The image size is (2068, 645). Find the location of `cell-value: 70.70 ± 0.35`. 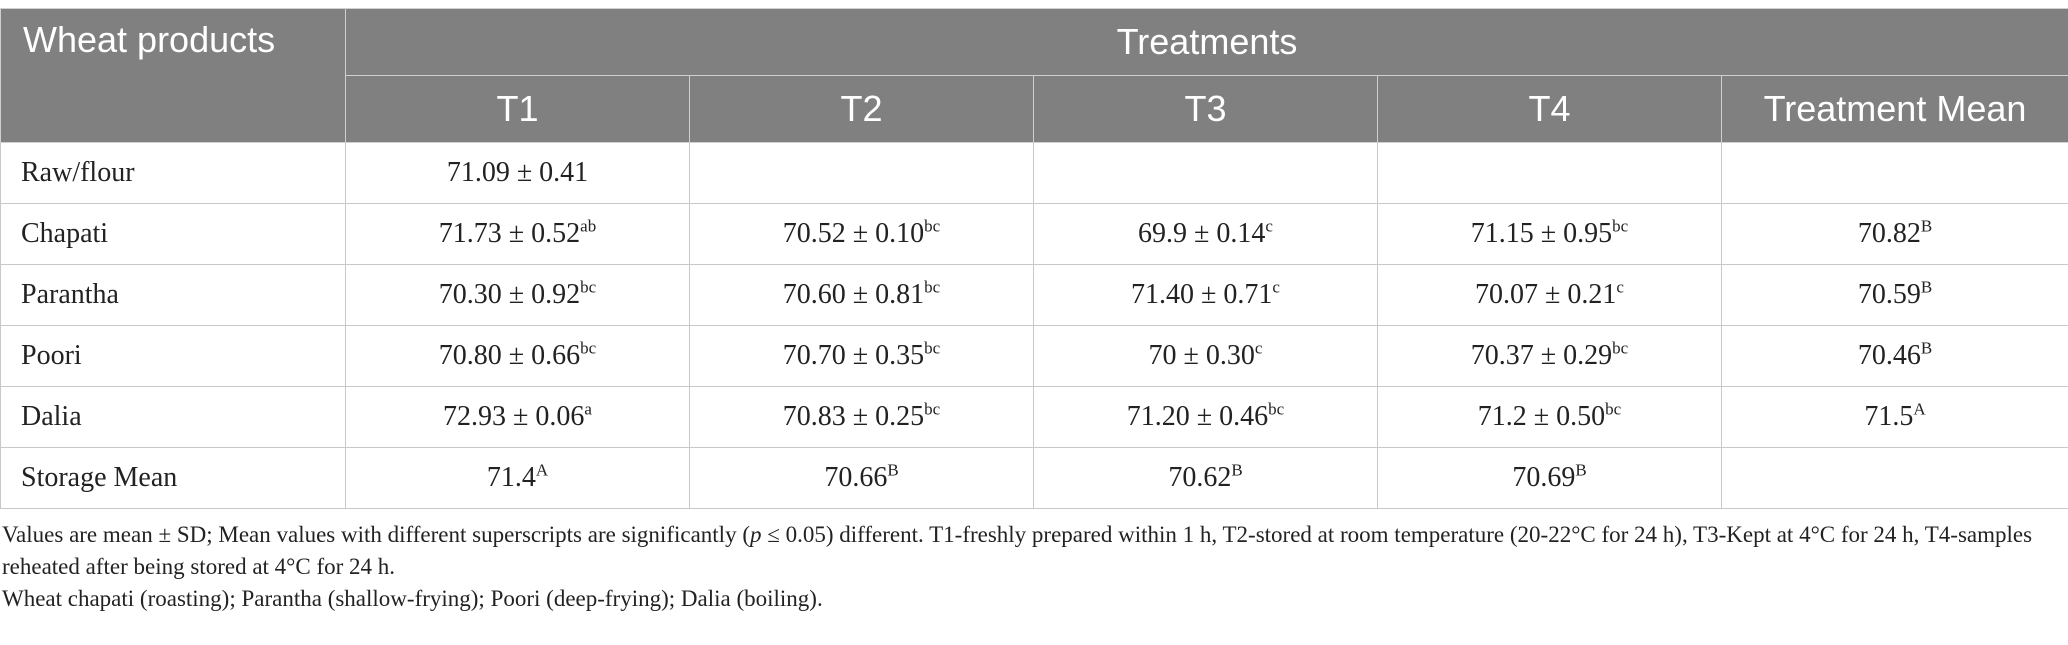

cell-value: 70.70 ± 0.35 is located at coordinates (853, 355).